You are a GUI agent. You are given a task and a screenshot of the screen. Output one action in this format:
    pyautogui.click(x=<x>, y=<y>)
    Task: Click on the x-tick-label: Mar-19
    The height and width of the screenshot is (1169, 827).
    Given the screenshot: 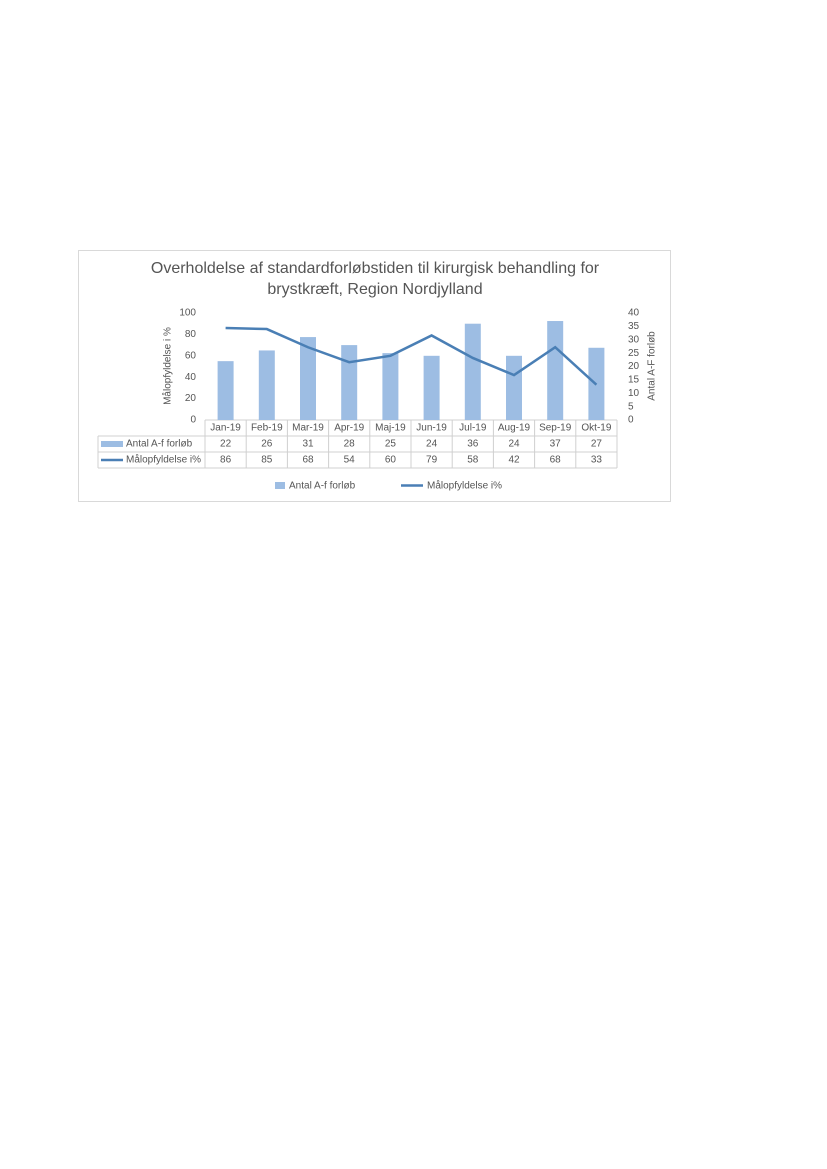 What is the action you would take?
    pyautogui.click(x=308, y=428)
    